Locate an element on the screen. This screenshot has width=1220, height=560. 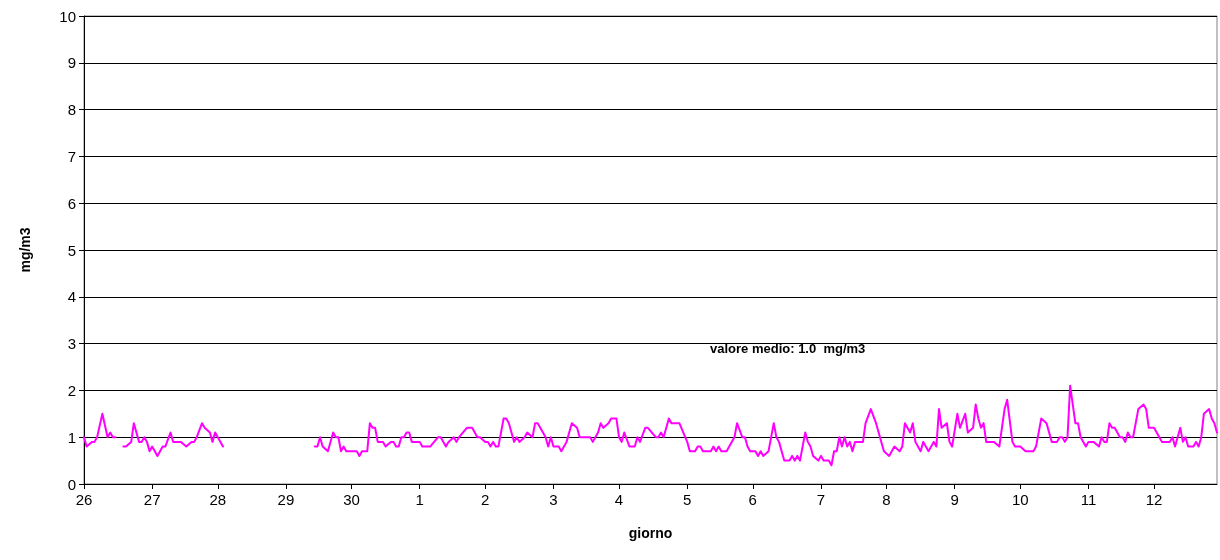
y-tick-label: 0 is located at coordinates (71, 484).